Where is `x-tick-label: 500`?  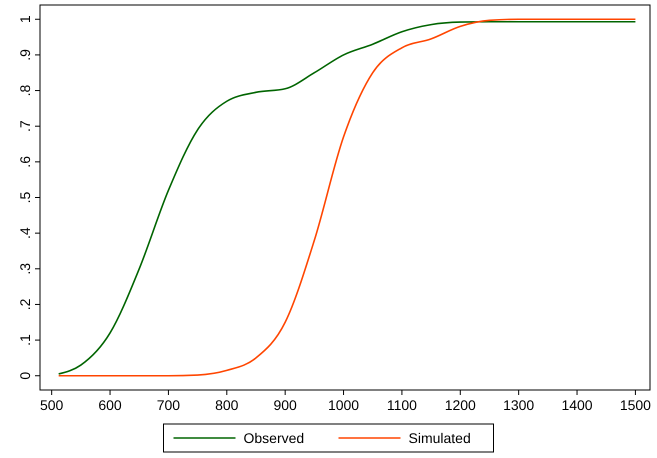 x-tick-label: 500 is located at coordinates (52, 405).